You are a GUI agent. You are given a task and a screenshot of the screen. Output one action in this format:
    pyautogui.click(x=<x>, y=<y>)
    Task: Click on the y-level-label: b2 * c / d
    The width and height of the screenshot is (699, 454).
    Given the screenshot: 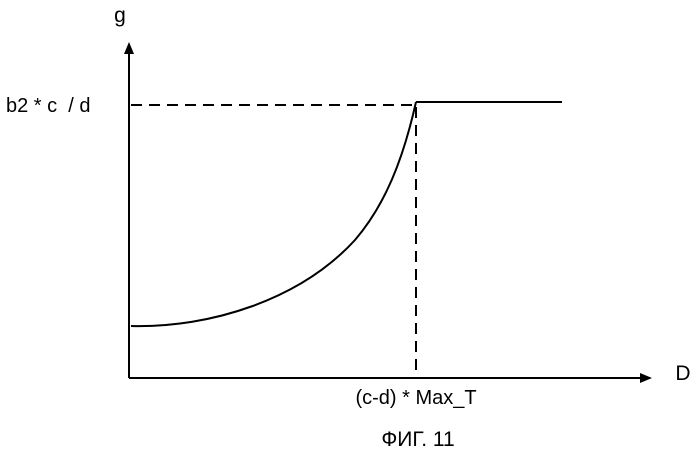 What is the action you would take?
    pyautogui.click(x=48, y=106)
    